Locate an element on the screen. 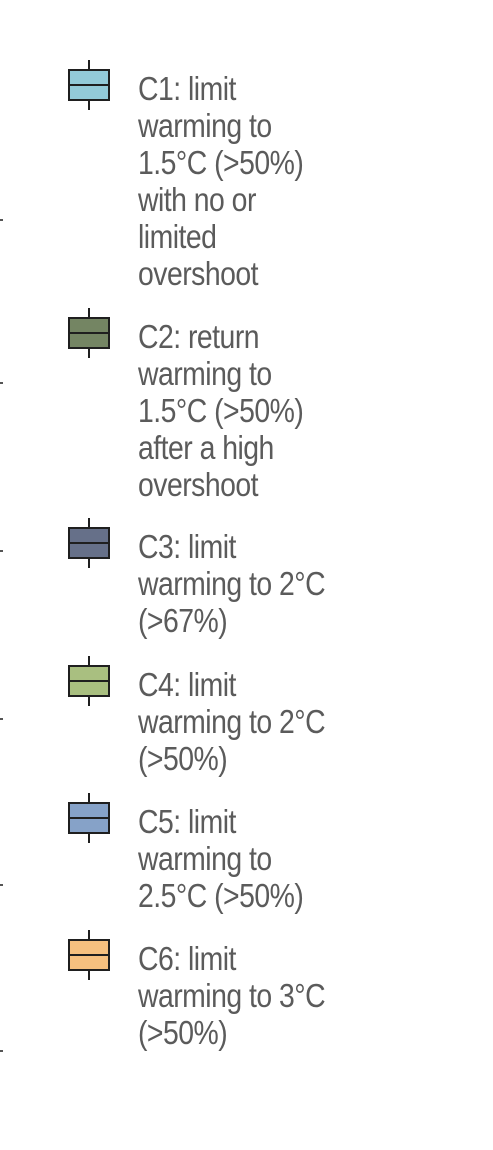 This screenshot has width=493, height=1150. legend-label-line: with no or is located at coordinates (197, 199).